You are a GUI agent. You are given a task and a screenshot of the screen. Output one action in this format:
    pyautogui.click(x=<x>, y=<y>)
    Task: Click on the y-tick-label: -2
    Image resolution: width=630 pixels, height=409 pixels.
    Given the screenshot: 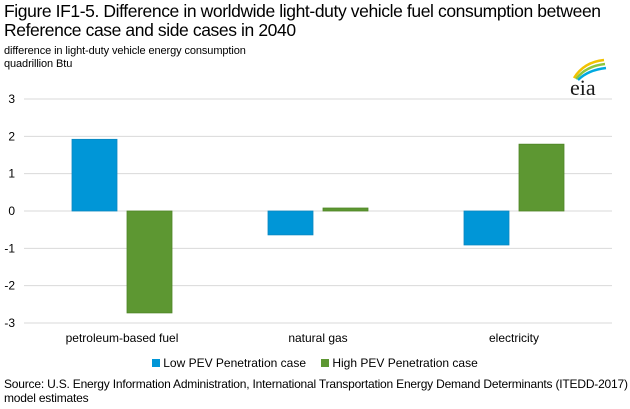 What is the action you would take?
    pyautogui.click(x=9, y=286)
    